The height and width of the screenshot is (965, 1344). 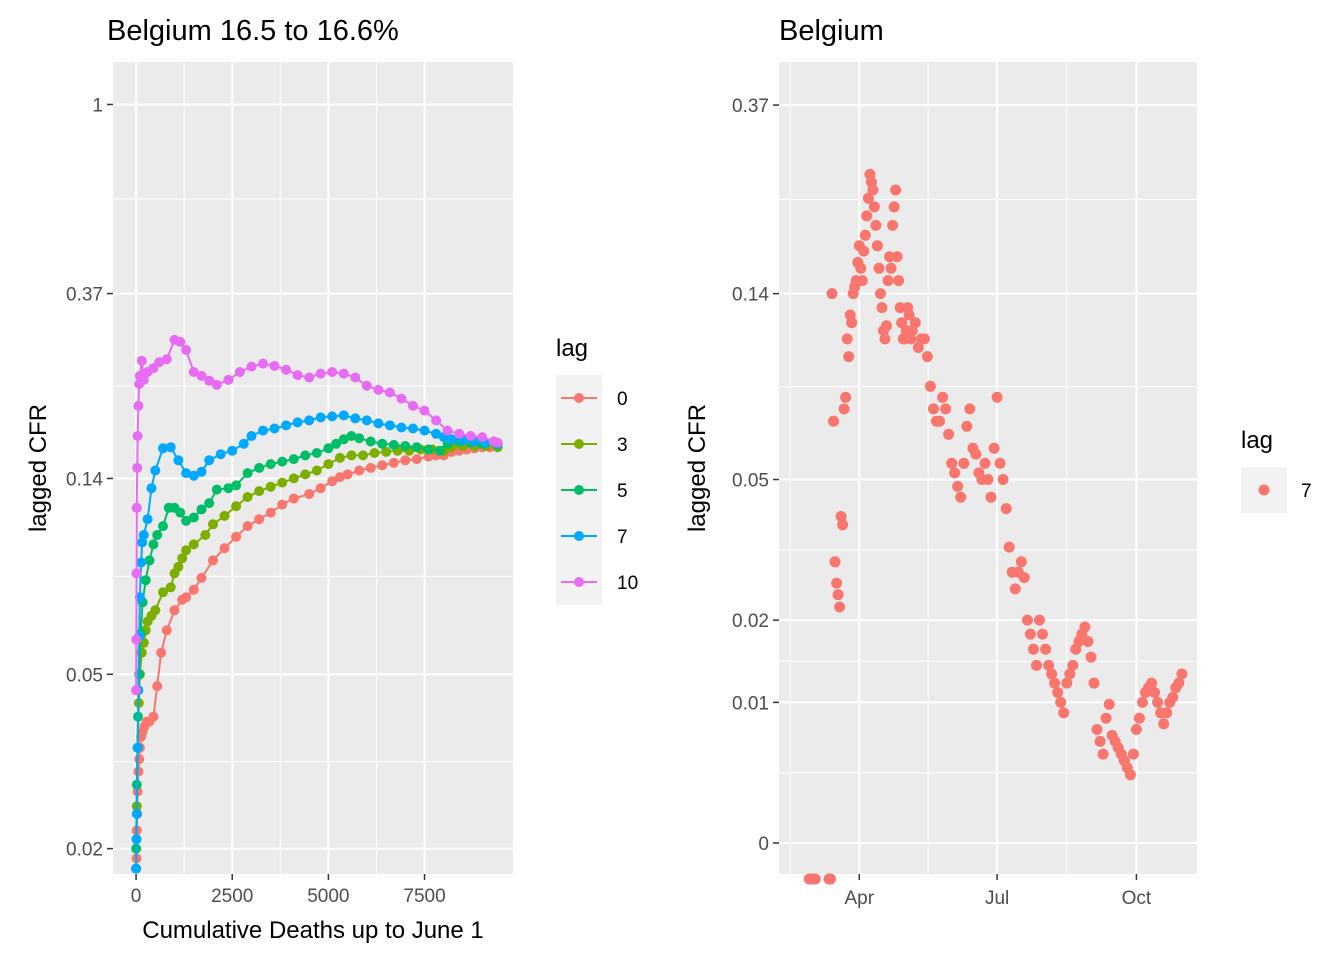 I want to click on right-x-tick-label-oct: Oct, so click(x=1137, y=898).